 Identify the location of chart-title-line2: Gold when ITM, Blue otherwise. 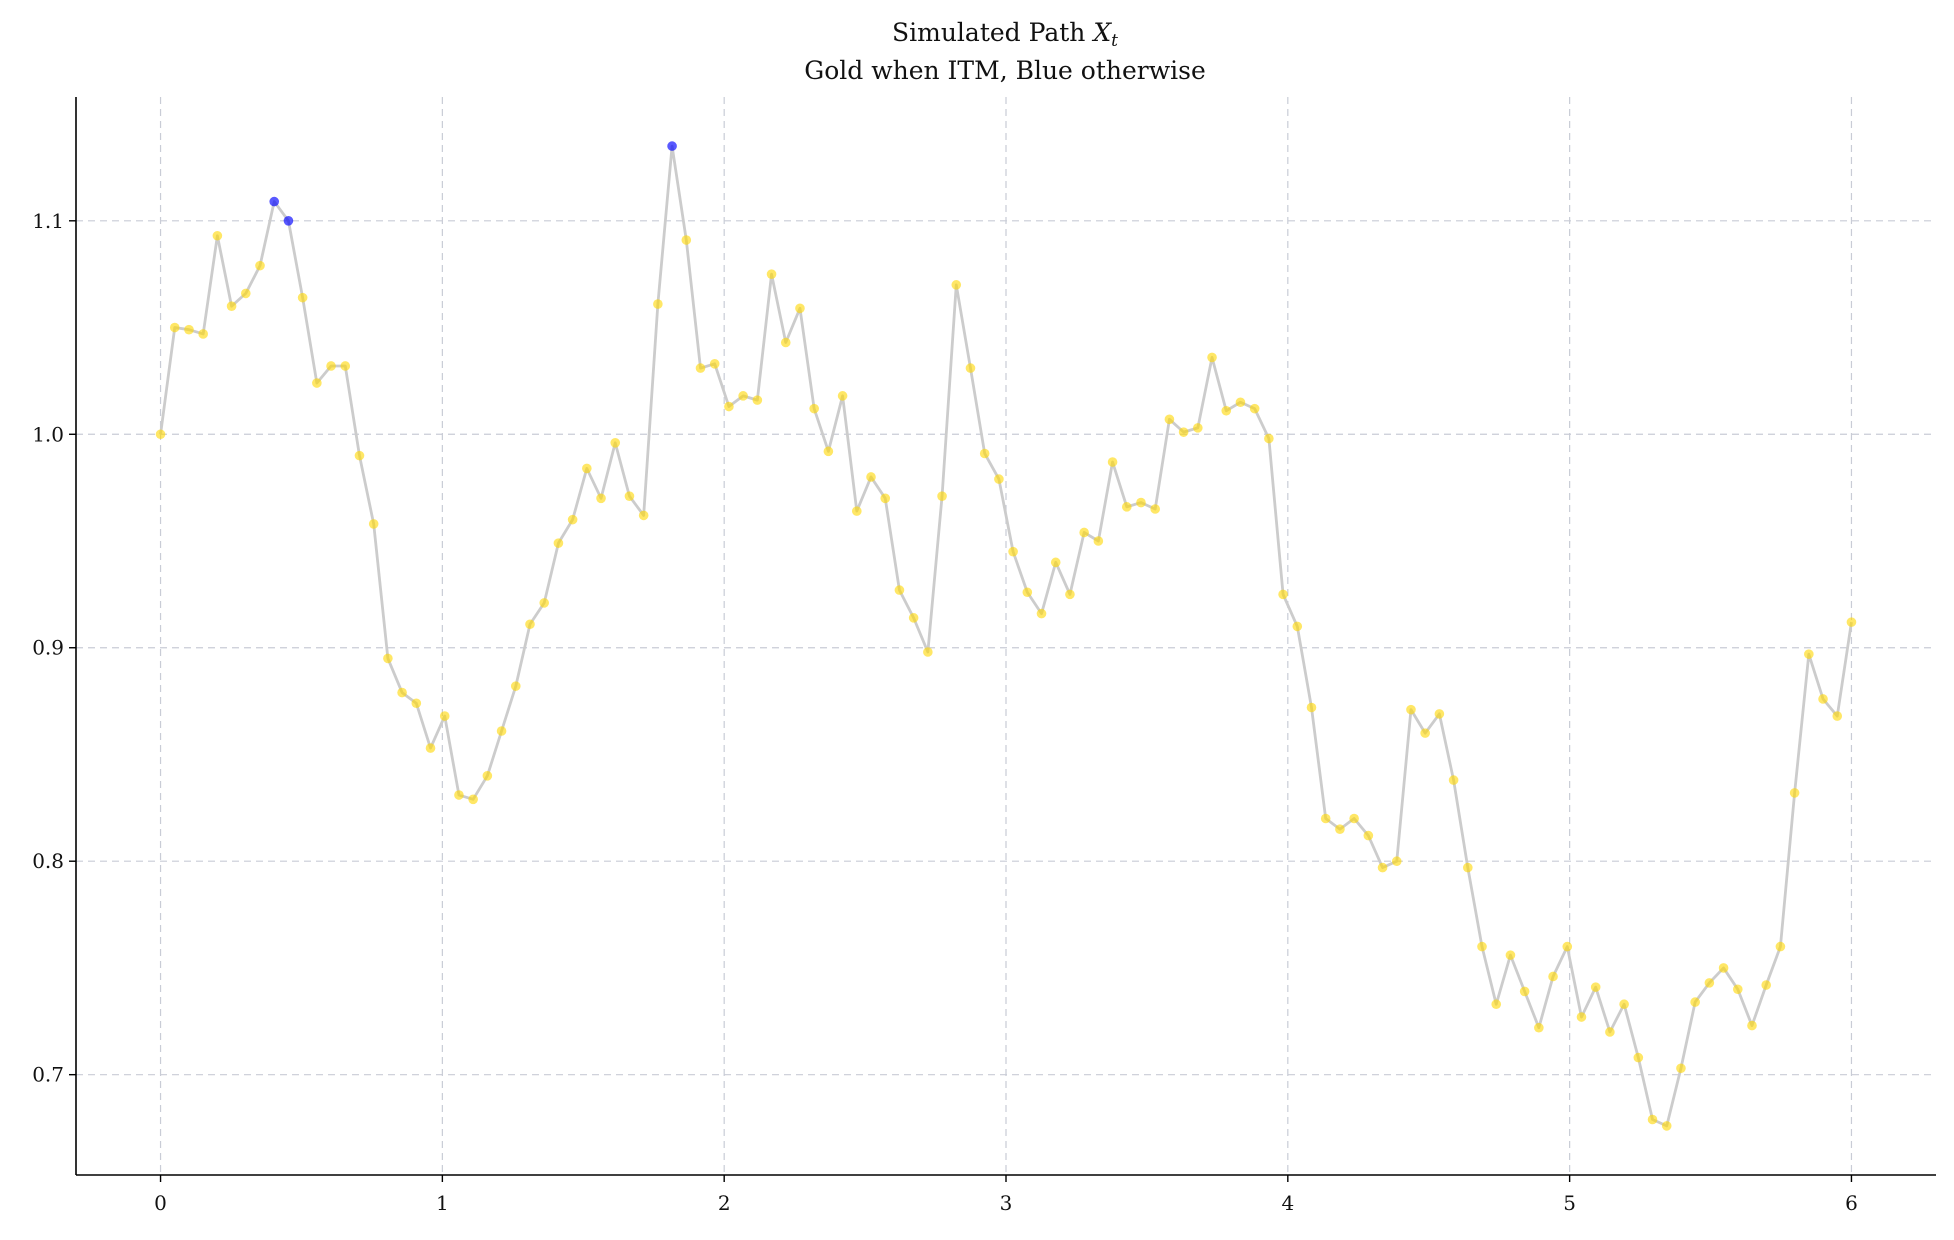
(1005, 70).